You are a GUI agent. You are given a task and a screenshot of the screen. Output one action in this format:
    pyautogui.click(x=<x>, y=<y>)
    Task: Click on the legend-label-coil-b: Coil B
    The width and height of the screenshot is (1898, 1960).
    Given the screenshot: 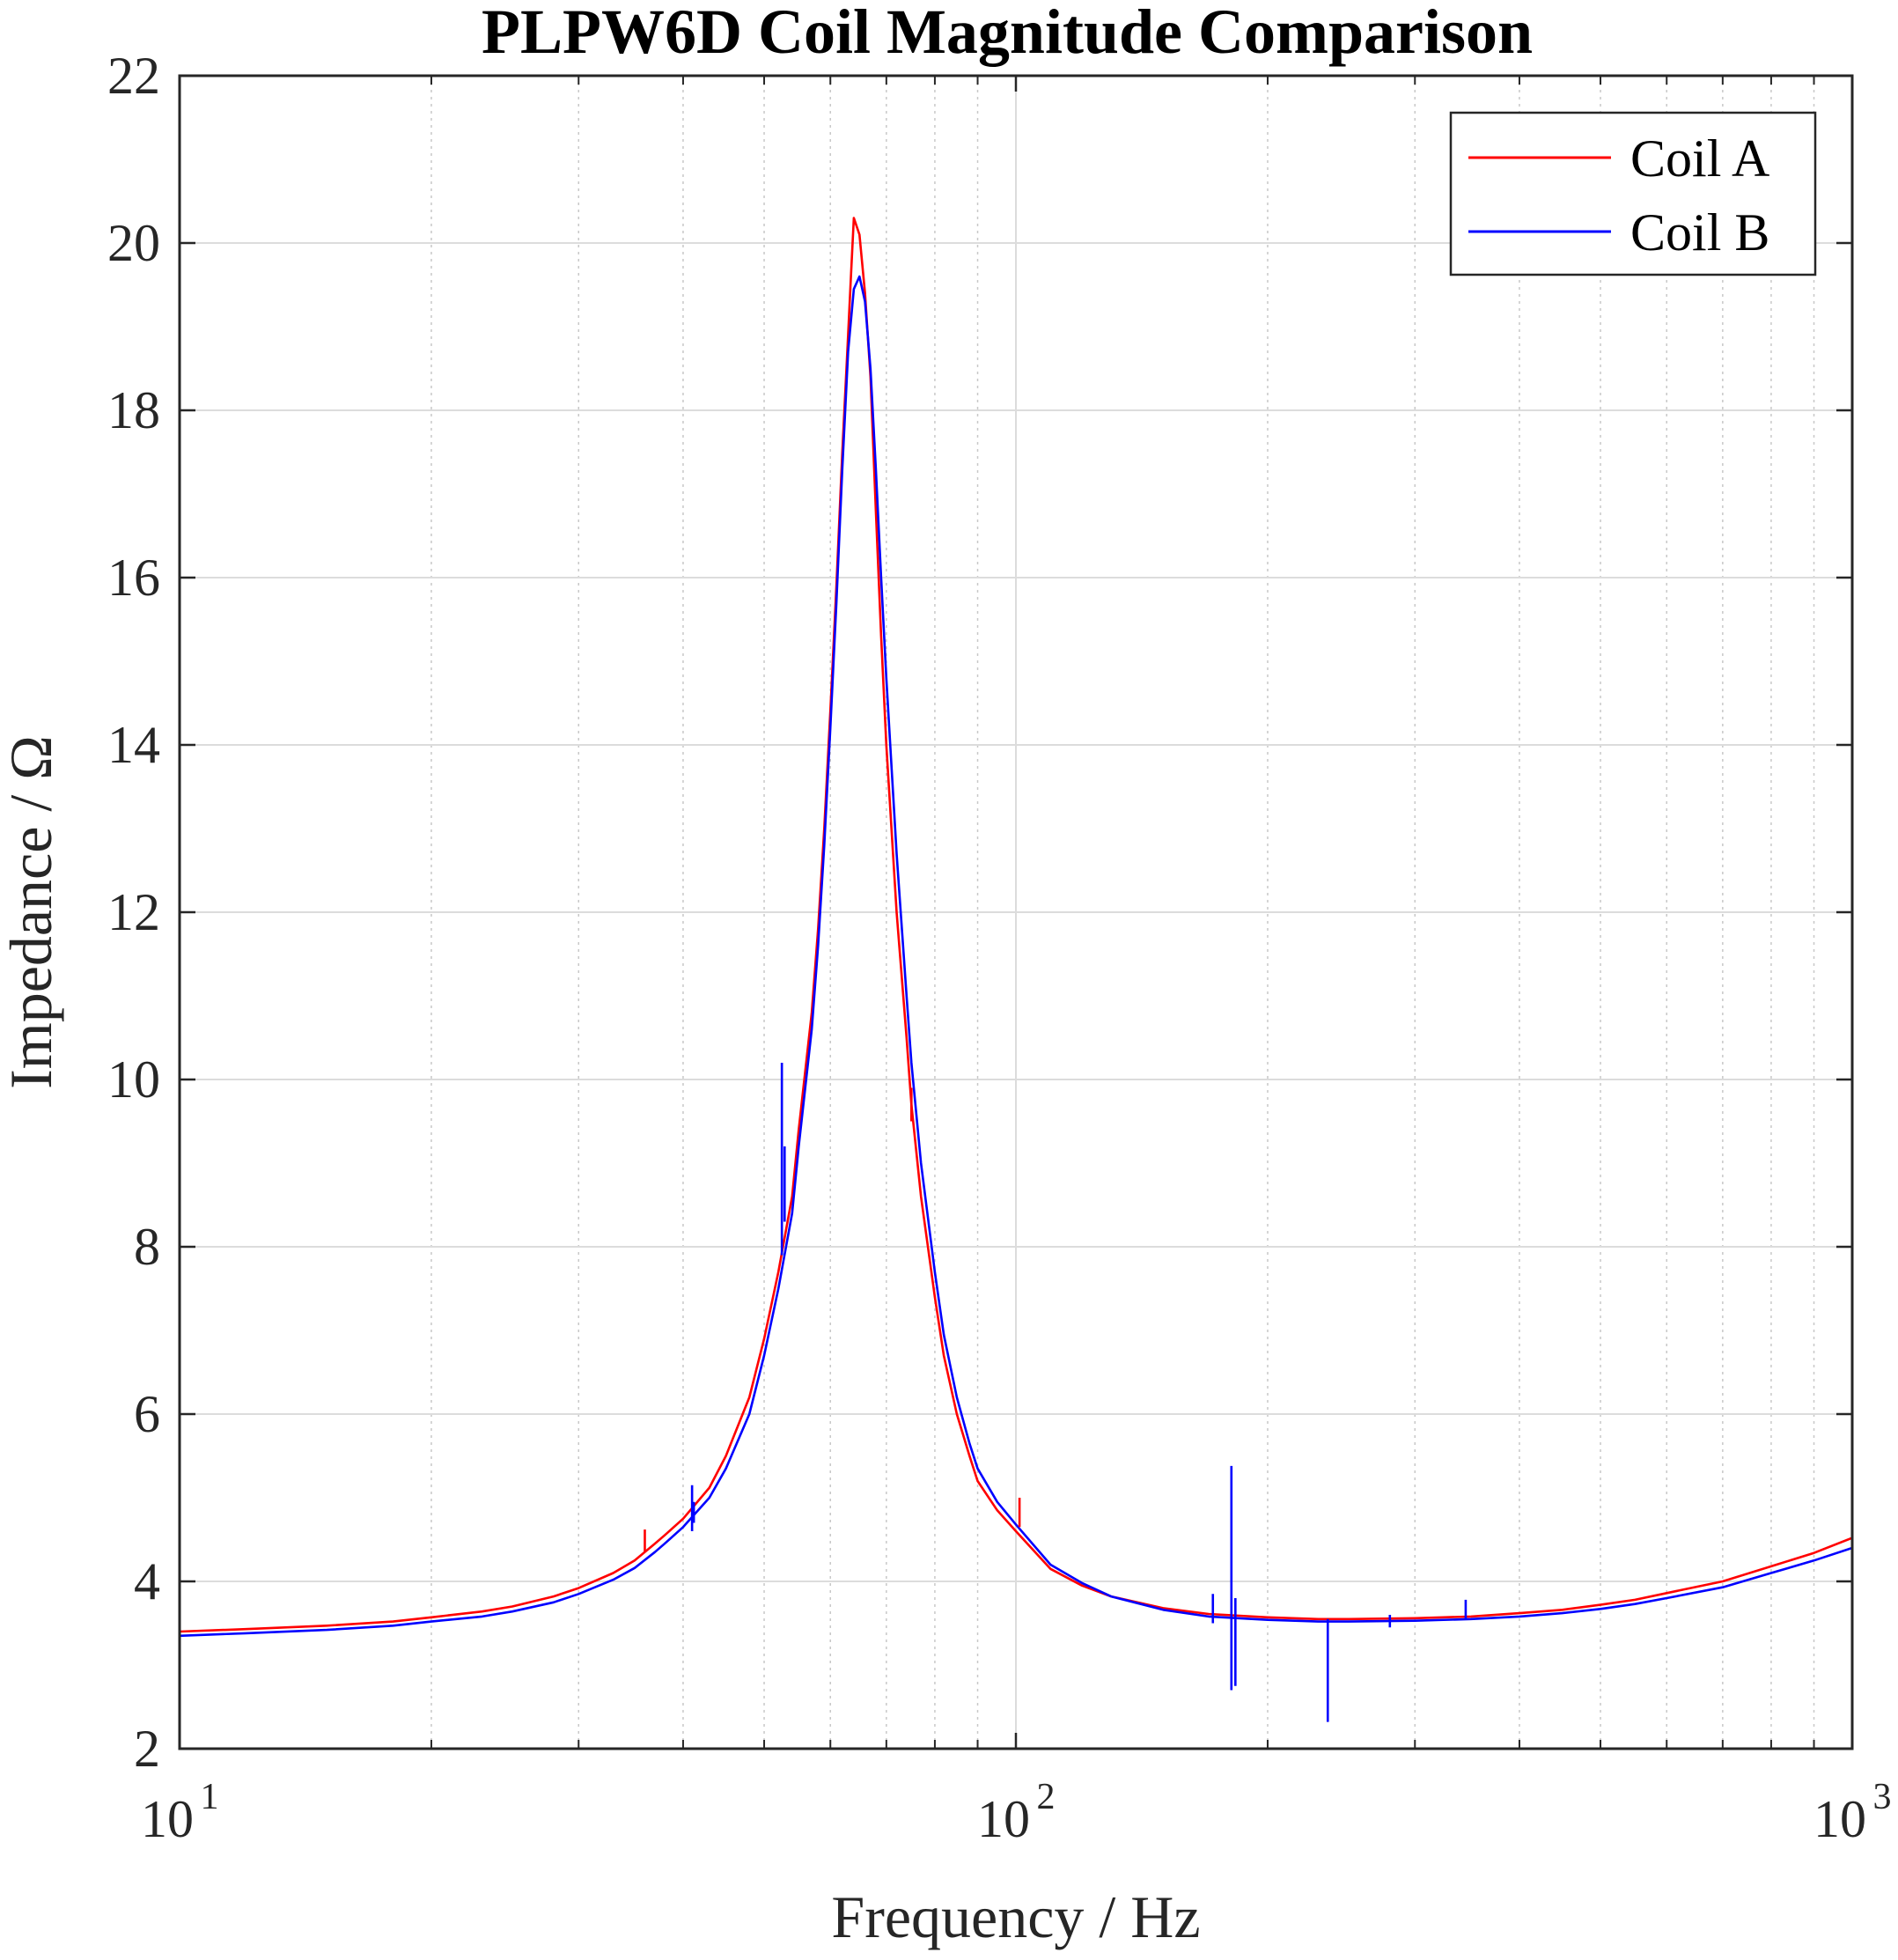 What is the action you would take?
    pyautogui.click(x=1699, y=233)
    